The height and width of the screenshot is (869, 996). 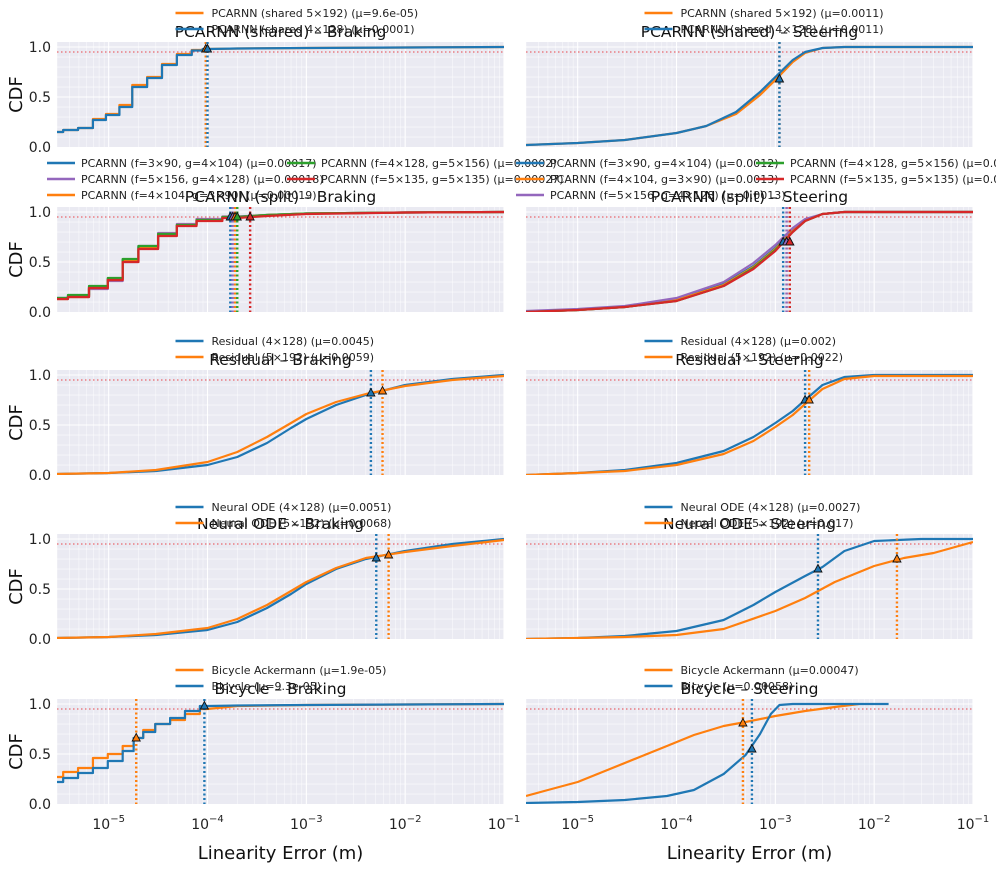 I want to click on chart-title: Residual – Steering, so click(x=749, y=360).